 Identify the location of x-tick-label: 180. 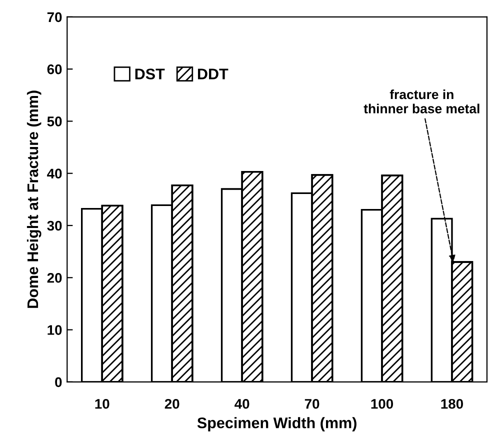
(452, 403).